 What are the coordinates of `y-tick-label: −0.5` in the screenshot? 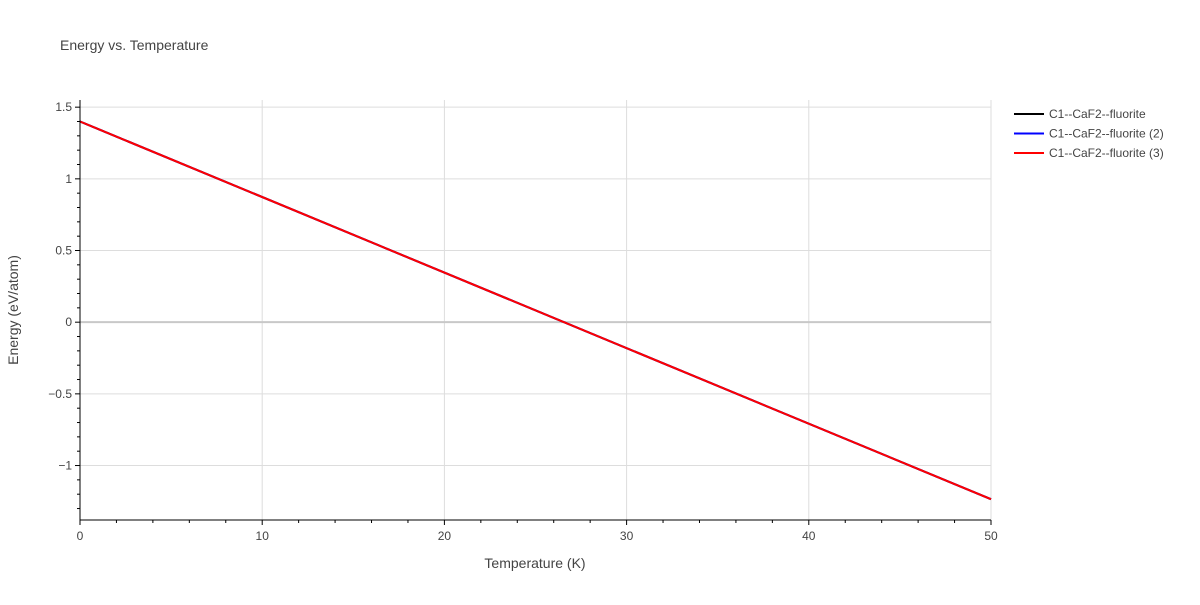 It's located at (60, 394).